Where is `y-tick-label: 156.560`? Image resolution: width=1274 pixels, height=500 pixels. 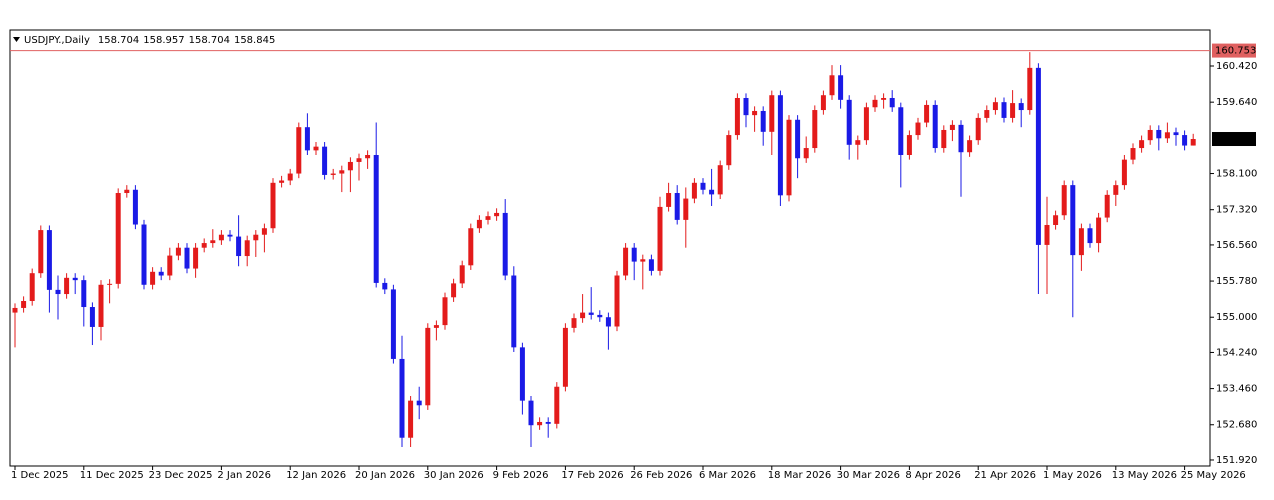 y-tick-label: 156.560 is located at coordinates (1236, 245).